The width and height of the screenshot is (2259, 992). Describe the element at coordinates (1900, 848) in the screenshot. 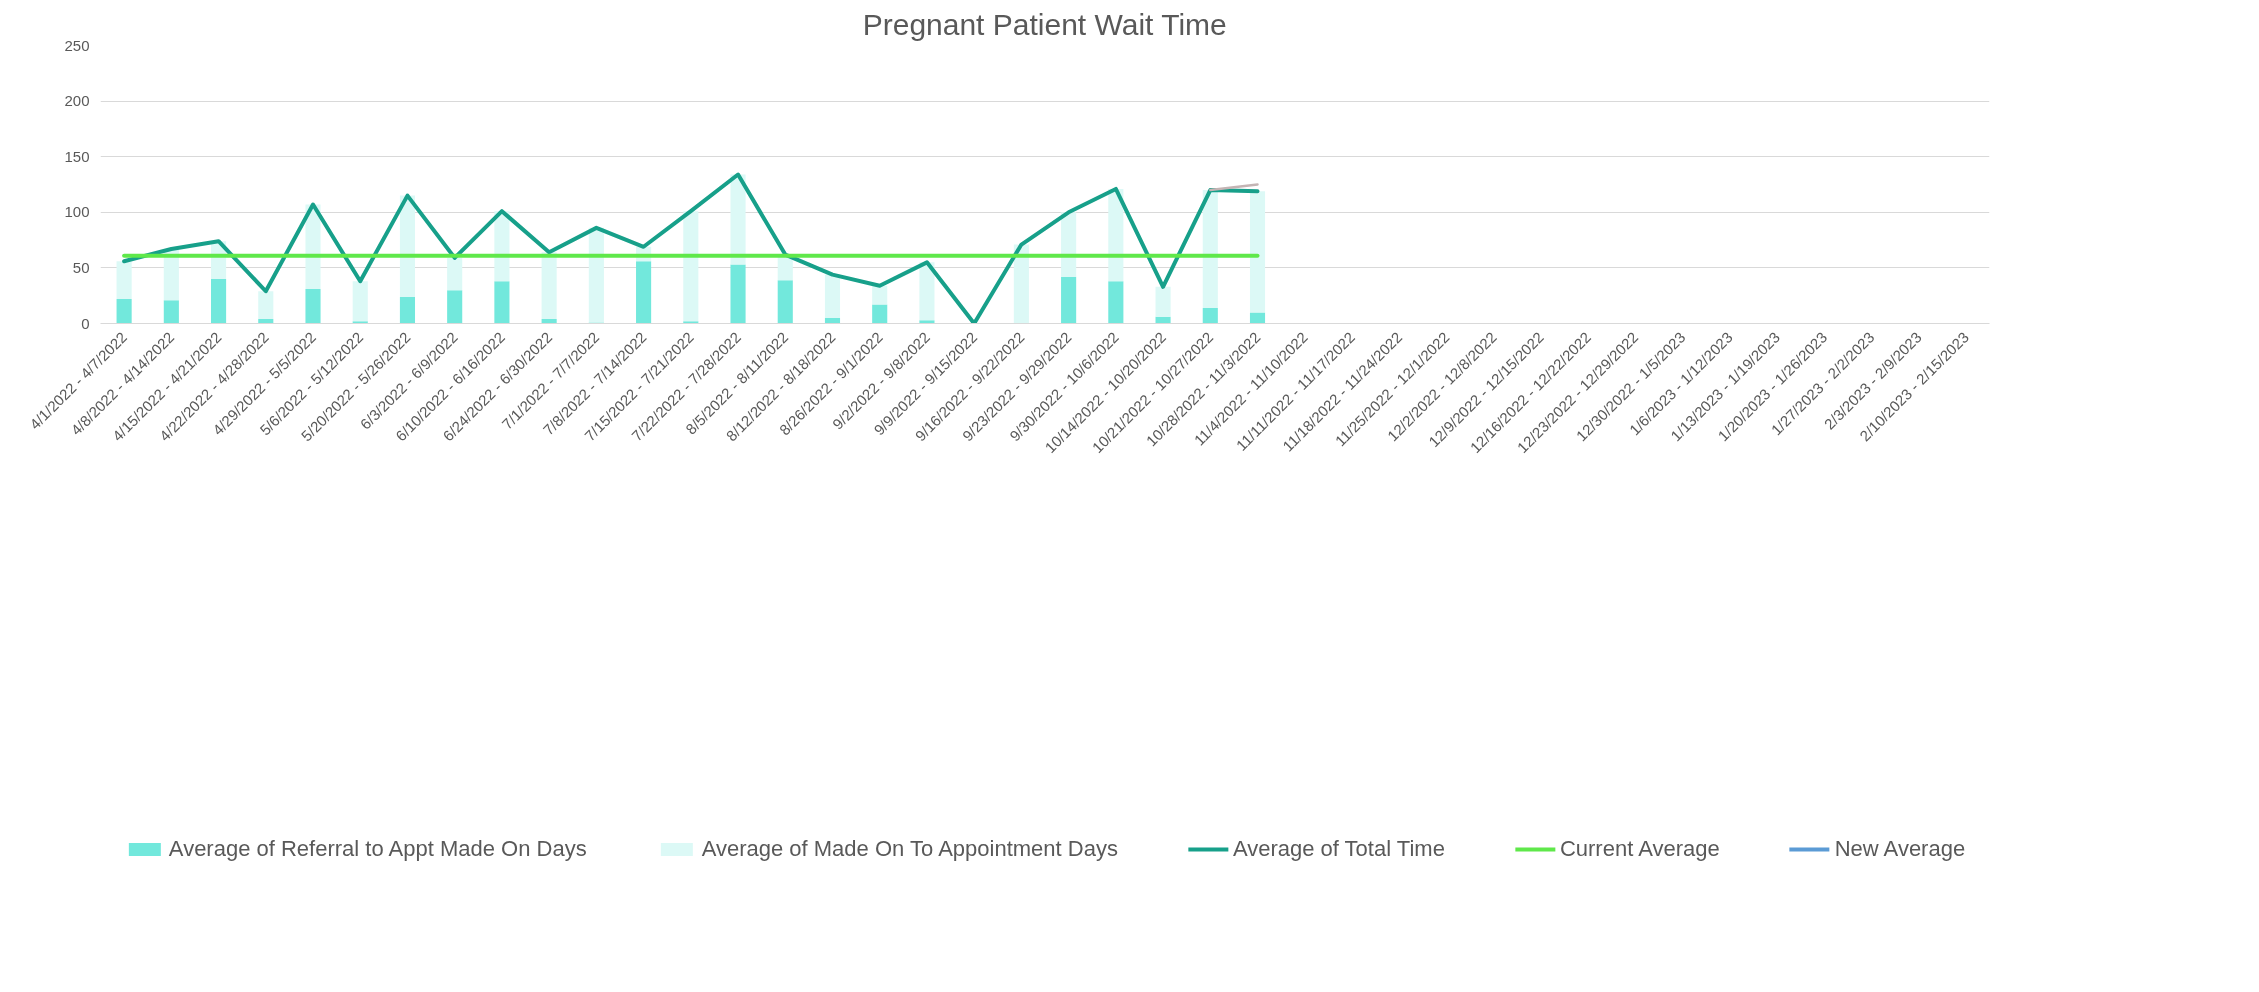

I see `legend-label: New Average` at that location.